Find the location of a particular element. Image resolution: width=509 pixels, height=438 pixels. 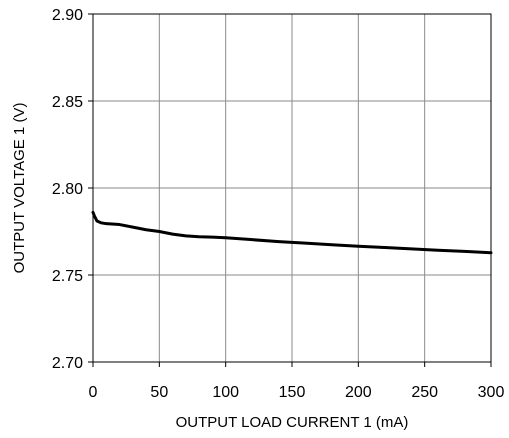

x-tick-label: 300 is located at coordinates (491, 392).